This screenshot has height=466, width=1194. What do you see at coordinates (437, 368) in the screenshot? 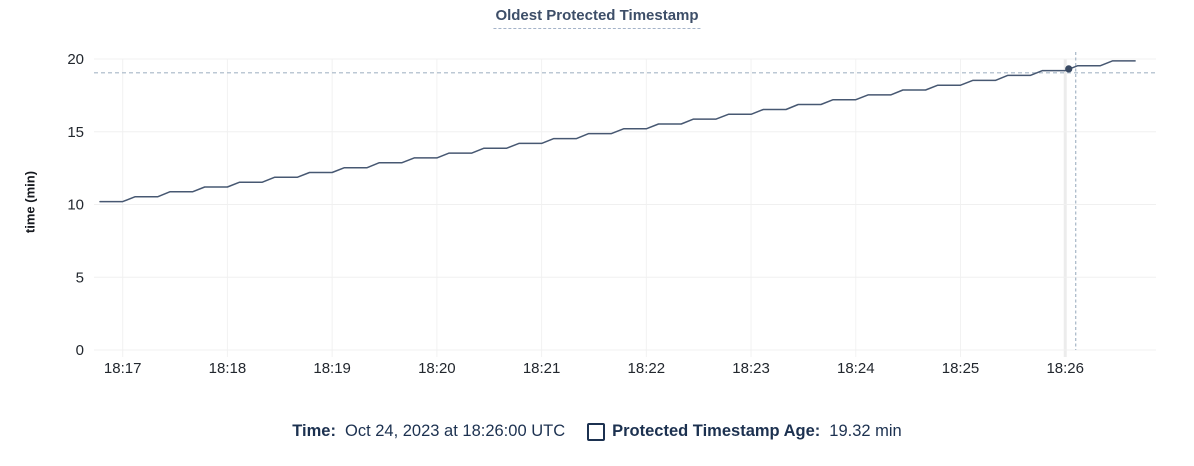
I see `x-tick-label: 18:20` at bounding box center [437, 368].